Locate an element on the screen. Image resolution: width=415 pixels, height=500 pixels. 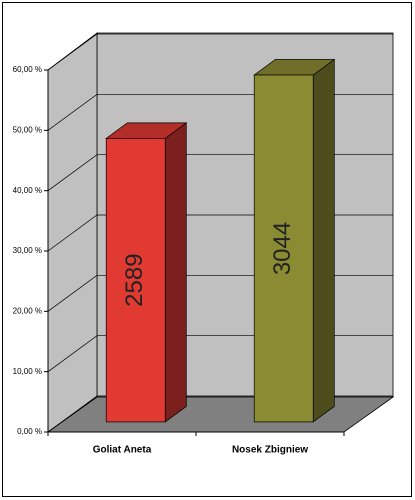
y-tick-label: 0,00 % is located at coordinates (29, 431).